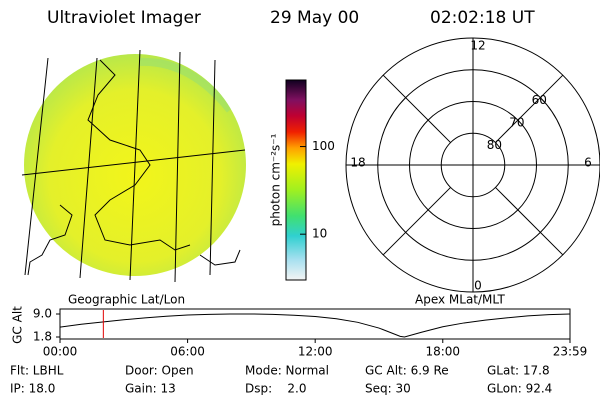 Image resolution: width=600 pixels, height=400 pixels. What do you see at coordinates (519, 389) in the screenshot?
I see `info-field: GLon: 92.4` at bounding box center [519, 389].